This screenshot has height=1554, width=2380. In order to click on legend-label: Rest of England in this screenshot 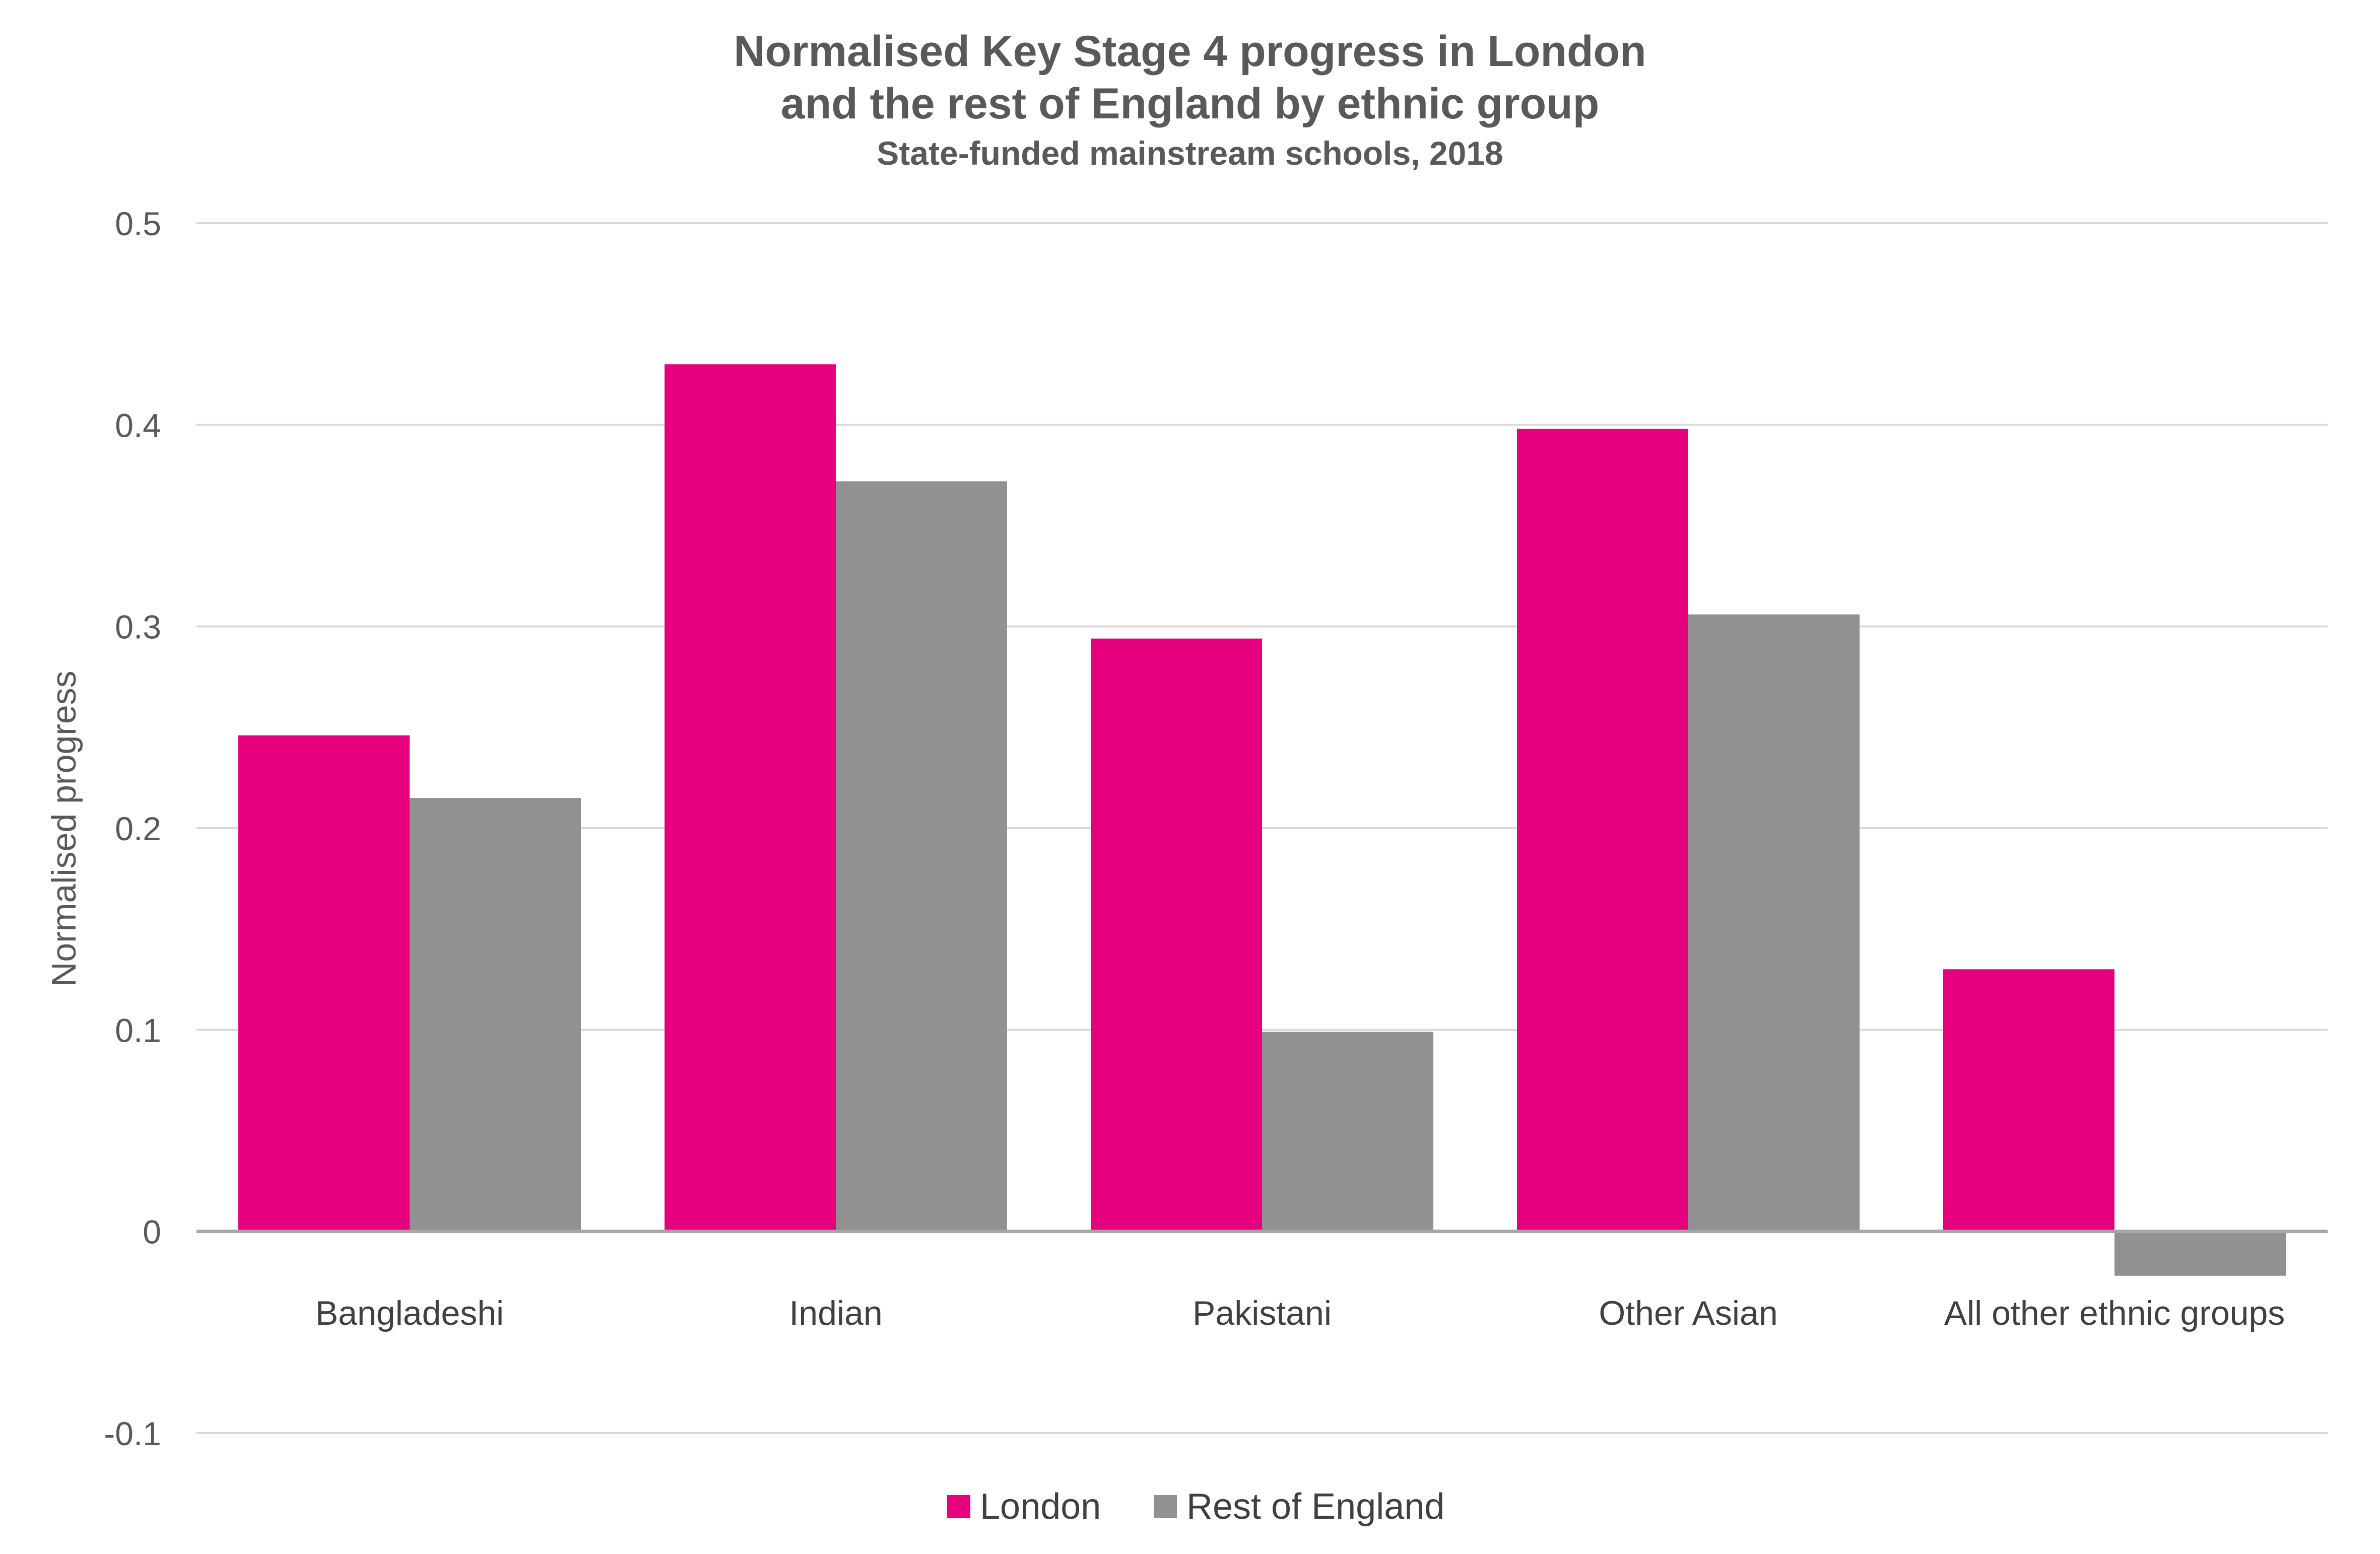, I will do `click(1315, 1507)`.